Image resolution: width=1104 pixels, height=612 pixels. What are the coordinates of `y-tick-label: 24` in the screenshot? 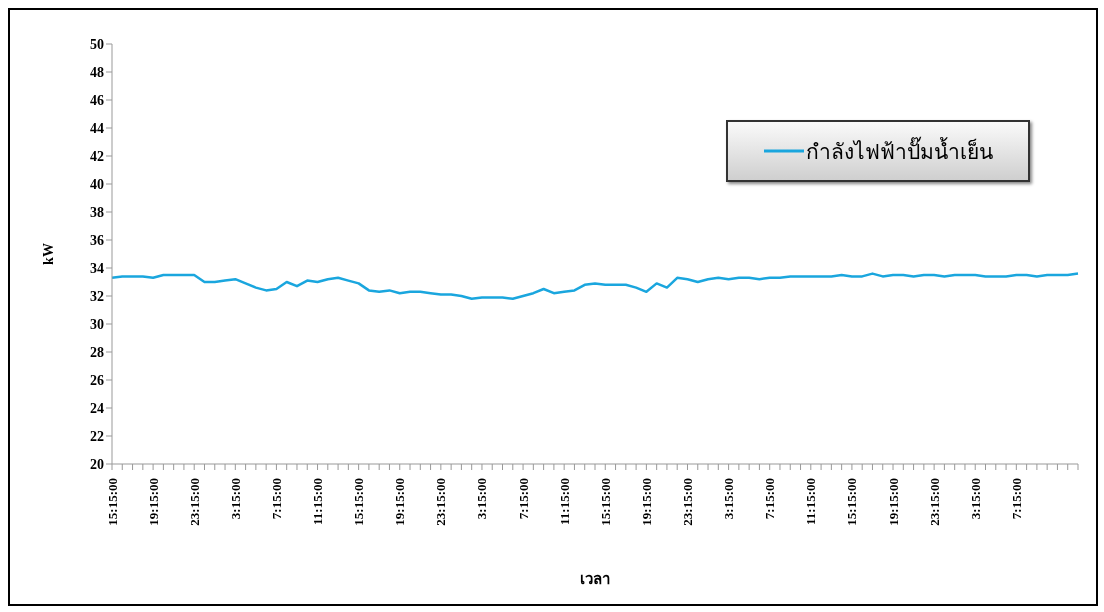 It's located at (97, 408).